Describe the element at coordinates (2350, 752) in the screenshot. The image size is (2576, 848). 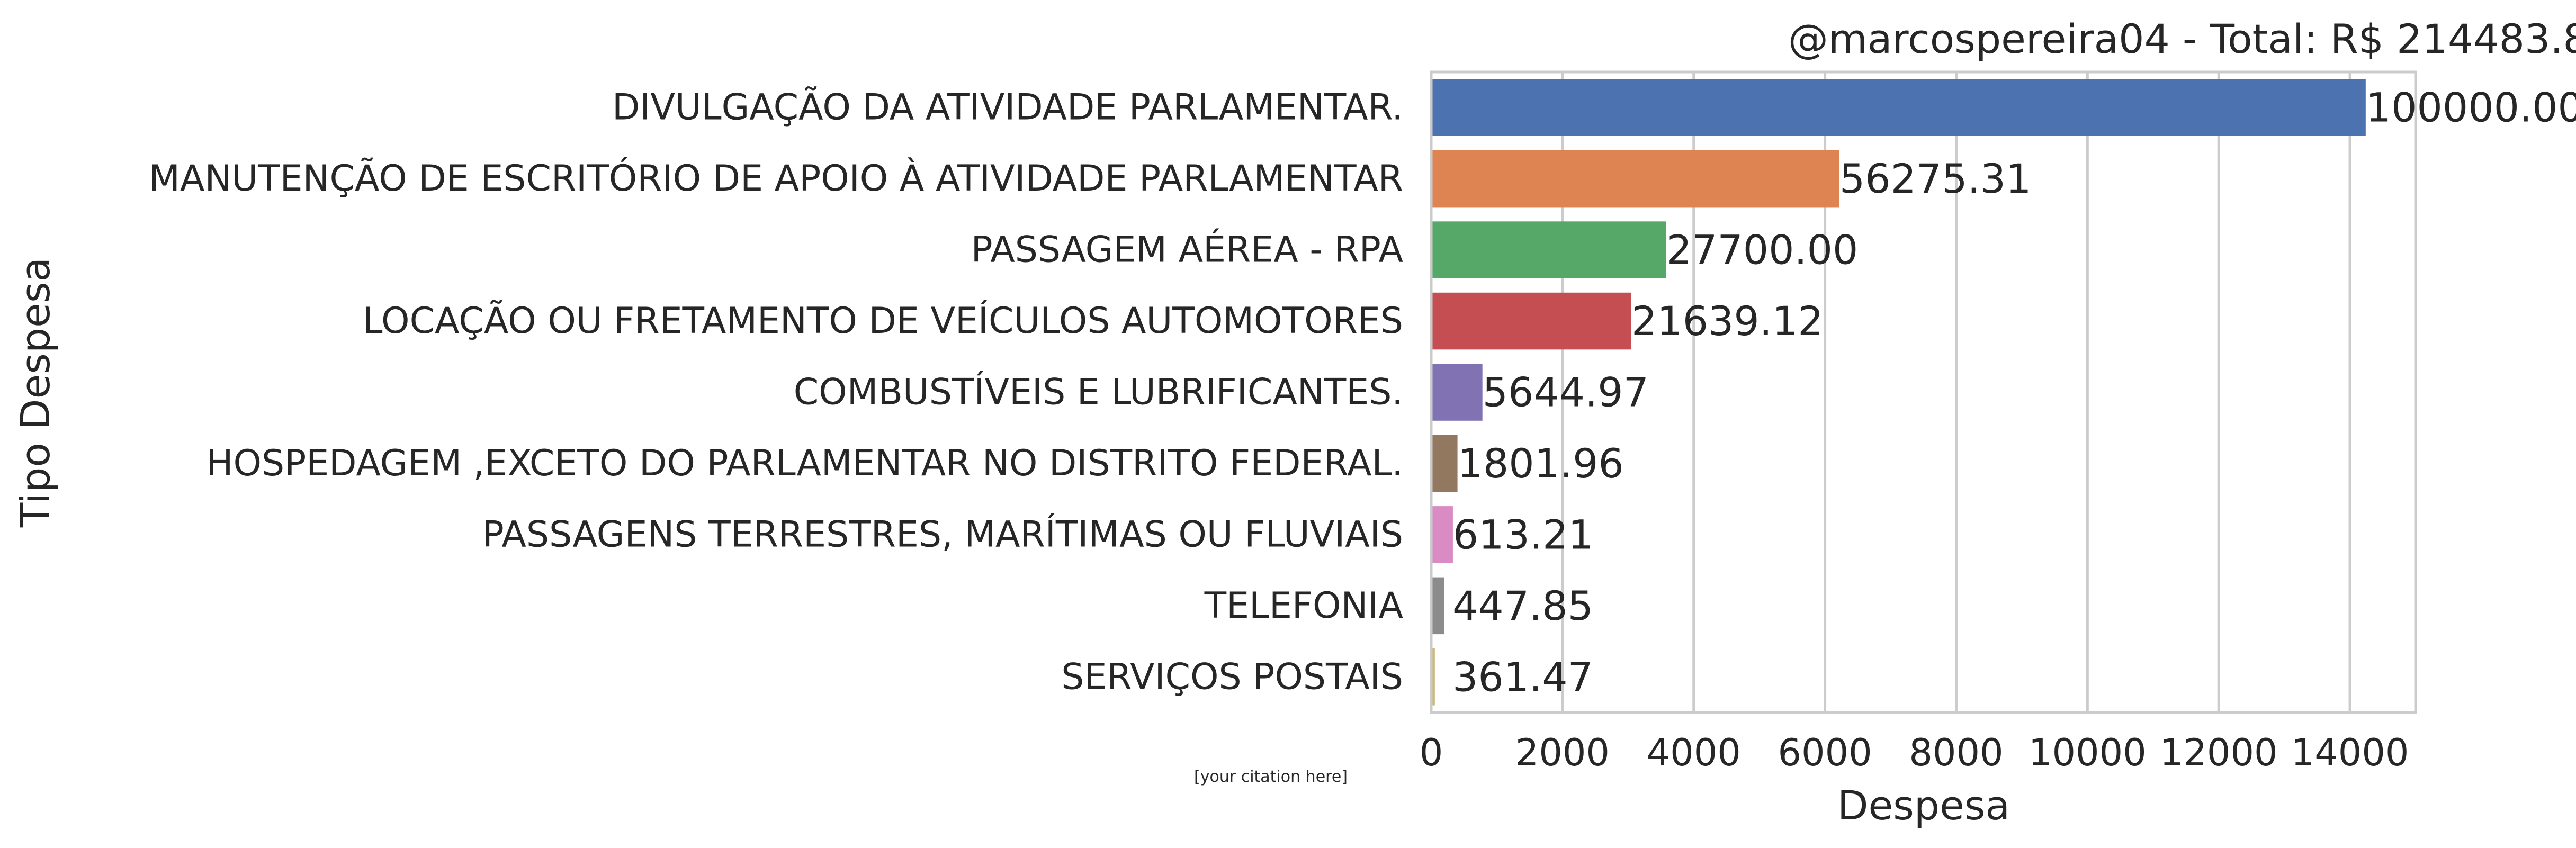
I see `x-tick-label: 14000` at that location.